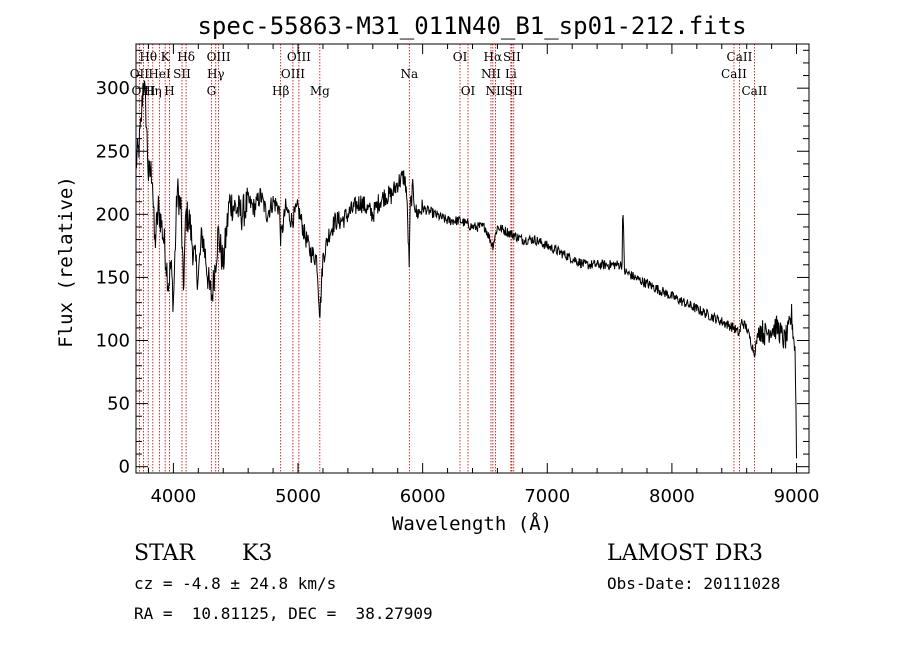 This screenshot has height=649, width=900. Describe the element at coordinates (672, 496) in the screenshot. I see `x-tick-label: 8000` at that location.